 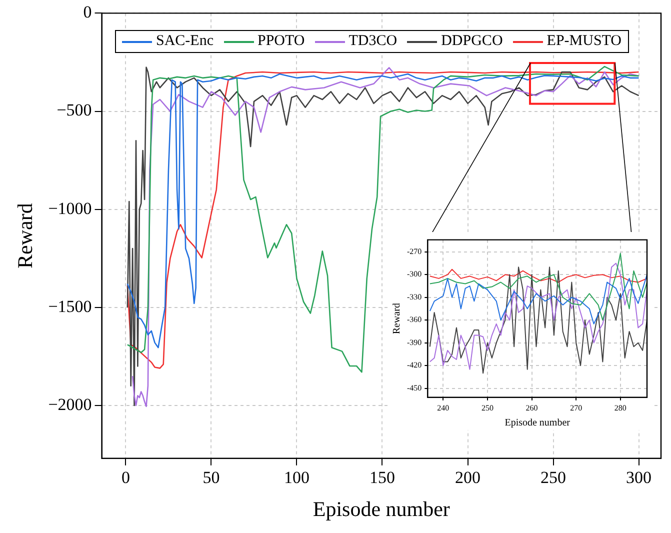 I want to click on y-tick-label: -360, so click(x=414, y=319).